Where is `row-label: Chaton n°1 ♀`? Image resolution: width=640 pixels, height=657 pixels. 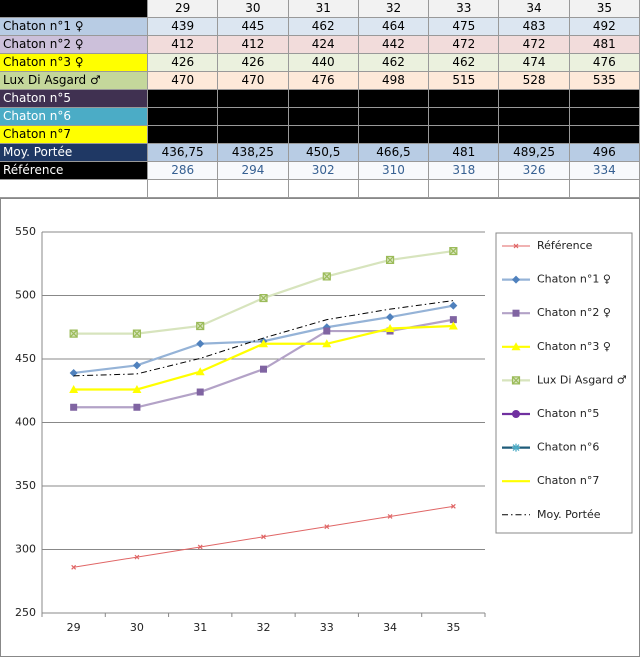 row-label: Chaton n°1 ♀ is located at coordinates (74, 27).